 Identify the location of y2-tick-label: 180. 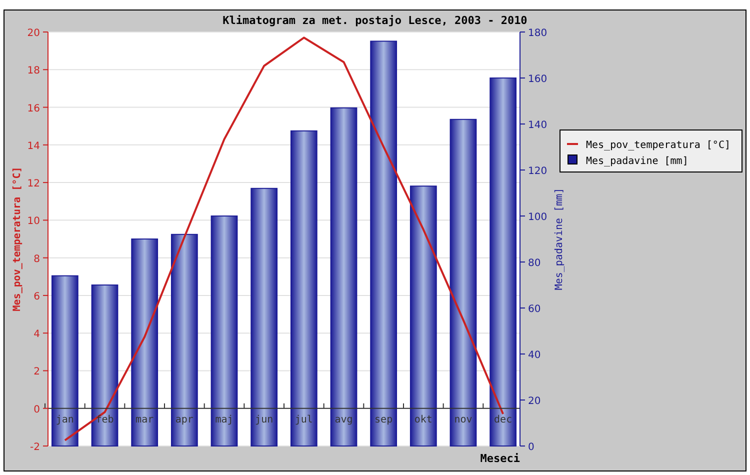
(538, 33).